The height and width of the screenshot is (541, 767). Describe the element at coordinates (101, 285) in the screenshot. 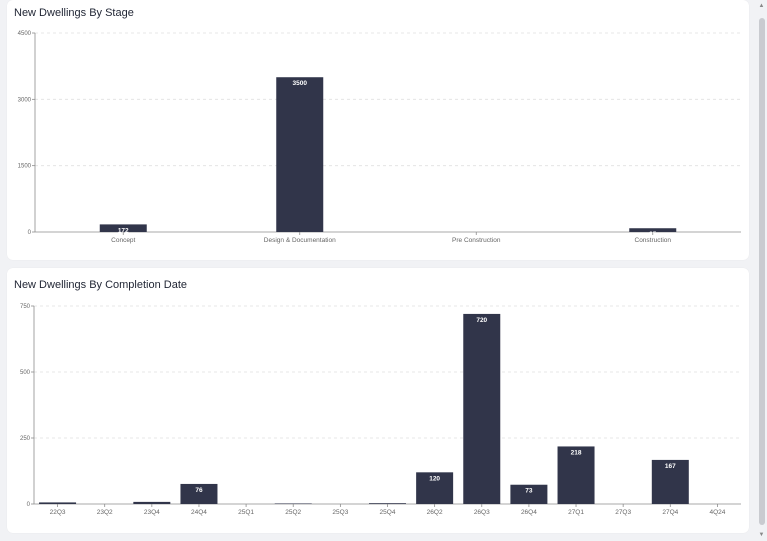

I see `completion-chart-title: New Dwellings By Completion Date` at that location.